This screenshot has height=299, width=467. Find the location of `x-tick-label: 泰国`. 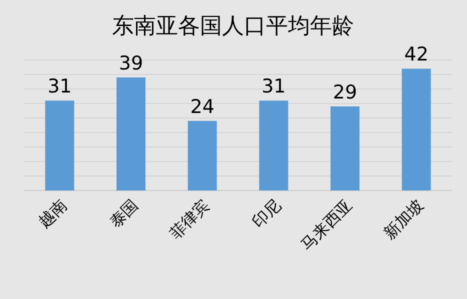

x-tick-label: 泰国 is located at coordinates (124, 213).